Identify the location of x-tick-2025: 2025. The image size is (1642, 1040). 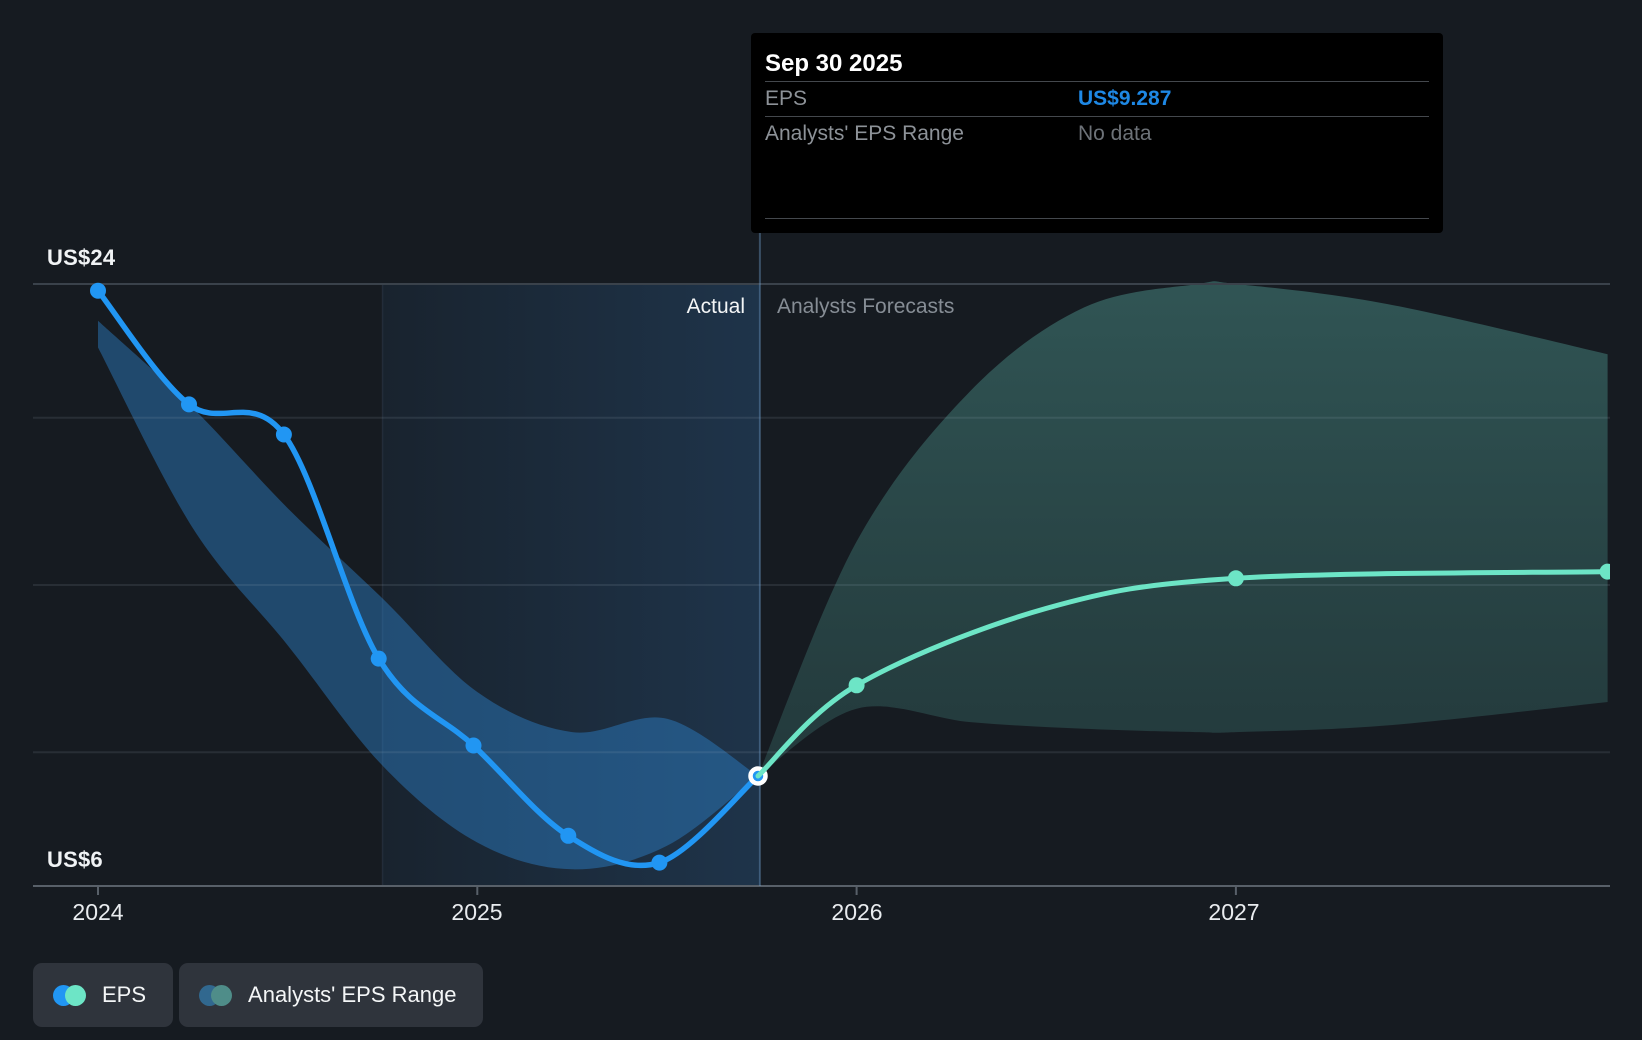
(477, 912).